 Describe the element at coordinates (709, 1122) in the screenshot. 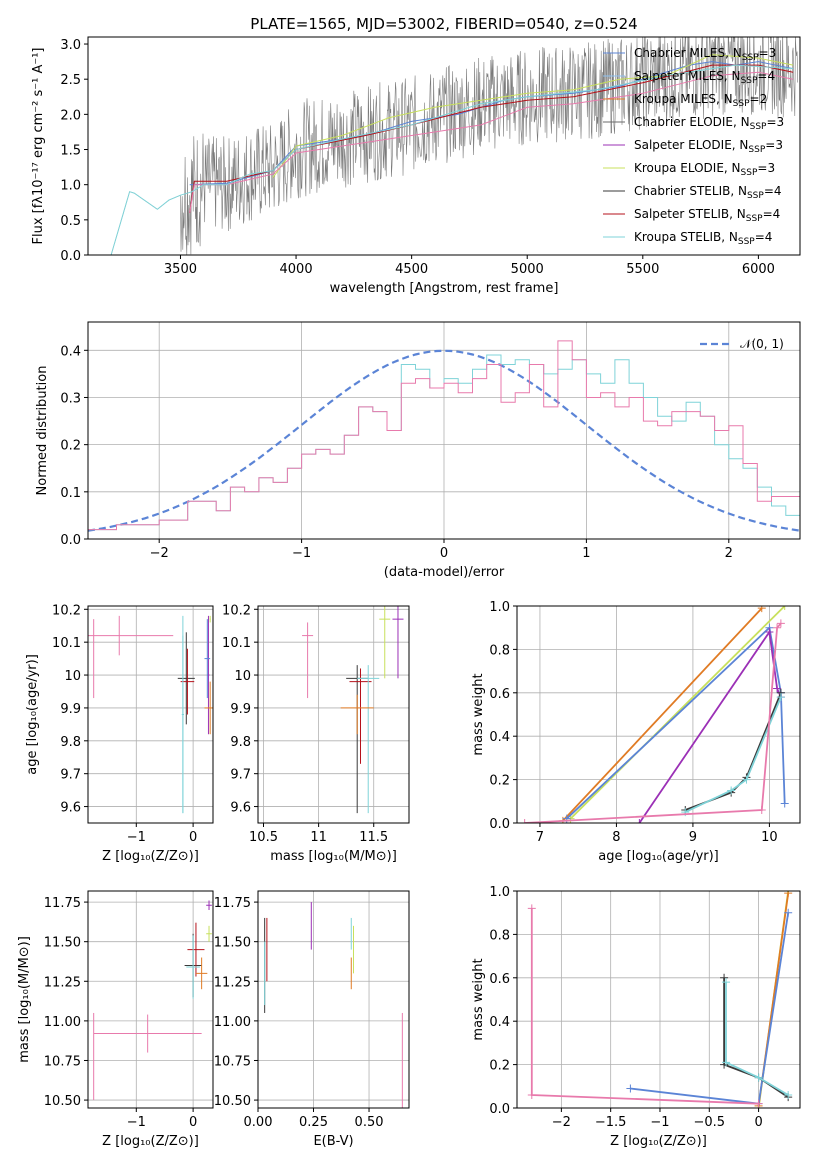

I see `weight_vs_Z-xtick-label: −0.5` at that location.